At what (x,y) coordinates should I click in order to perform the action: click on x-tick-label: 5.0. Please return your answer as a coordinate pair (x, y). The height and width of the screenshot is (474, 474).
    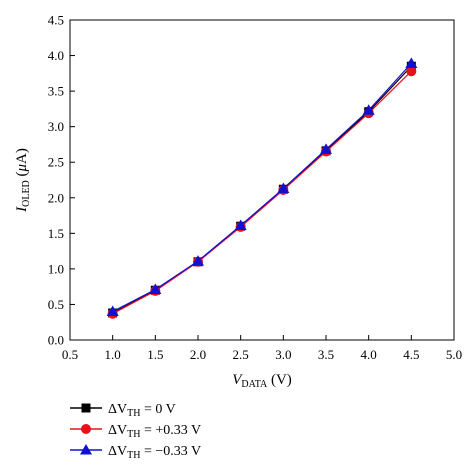
    Looking at the image, I should click on (454, 354).